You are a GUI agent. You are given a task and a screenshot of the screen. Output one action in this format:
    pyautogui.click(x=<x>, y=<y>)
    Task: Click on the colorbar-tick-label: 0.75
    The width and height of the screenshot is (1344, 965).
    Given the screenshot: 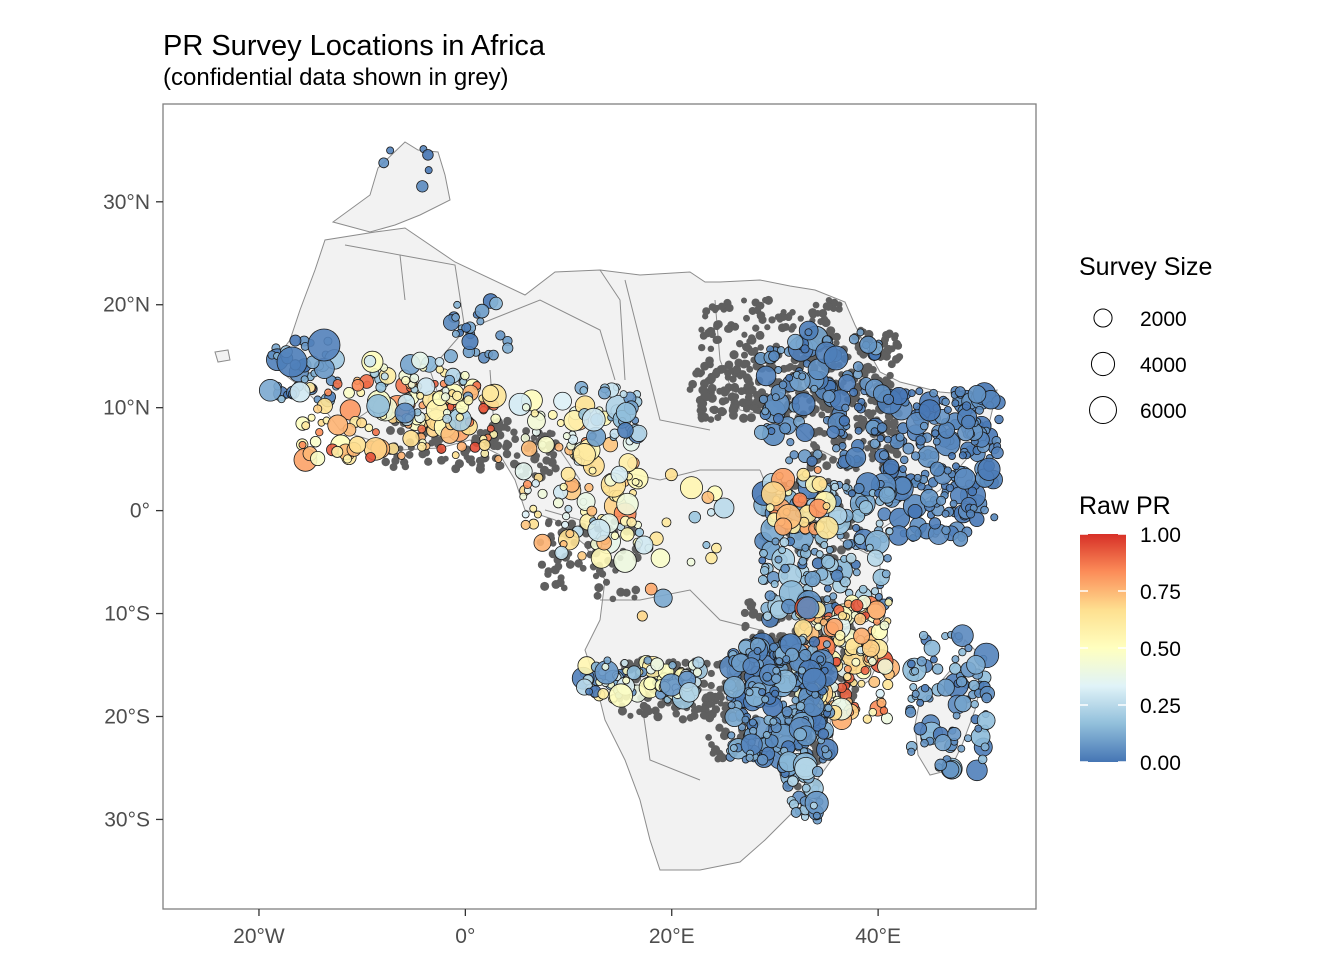 What is the action you would take?
    pyautogui.click(x=1160, y=592)
    